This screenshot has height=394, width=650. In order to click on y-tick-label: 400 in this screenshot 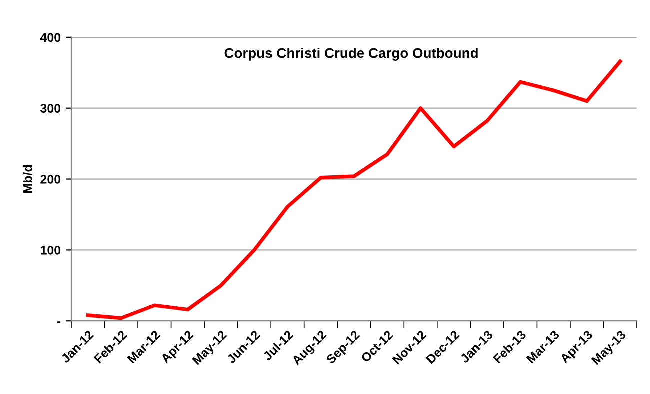, I will do `click(50, 37)`.